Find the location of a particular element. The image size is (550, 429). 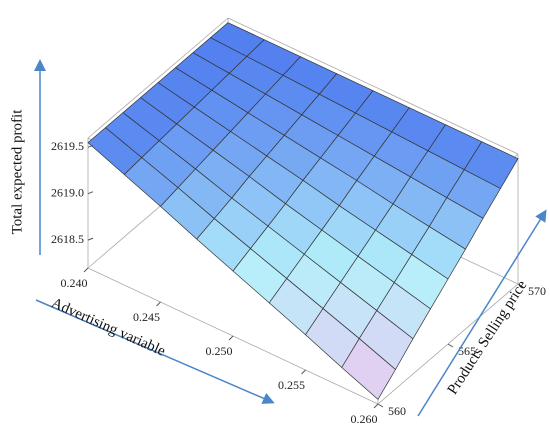

x-tick-label: 0.245 is located at coordinates (146, 317).